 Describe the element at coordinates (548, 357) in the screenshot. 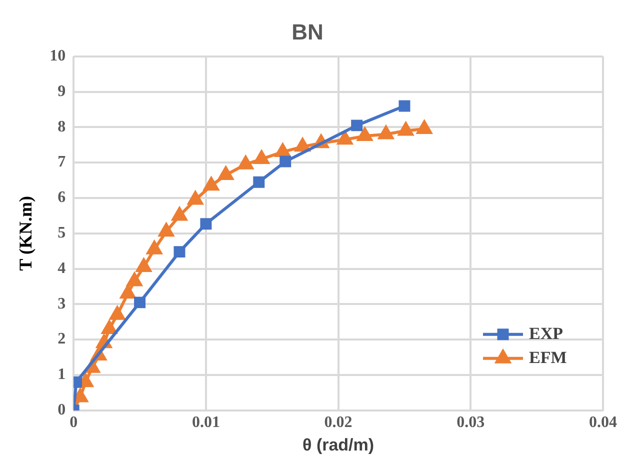

I see `legend-label: EFM` at that location.